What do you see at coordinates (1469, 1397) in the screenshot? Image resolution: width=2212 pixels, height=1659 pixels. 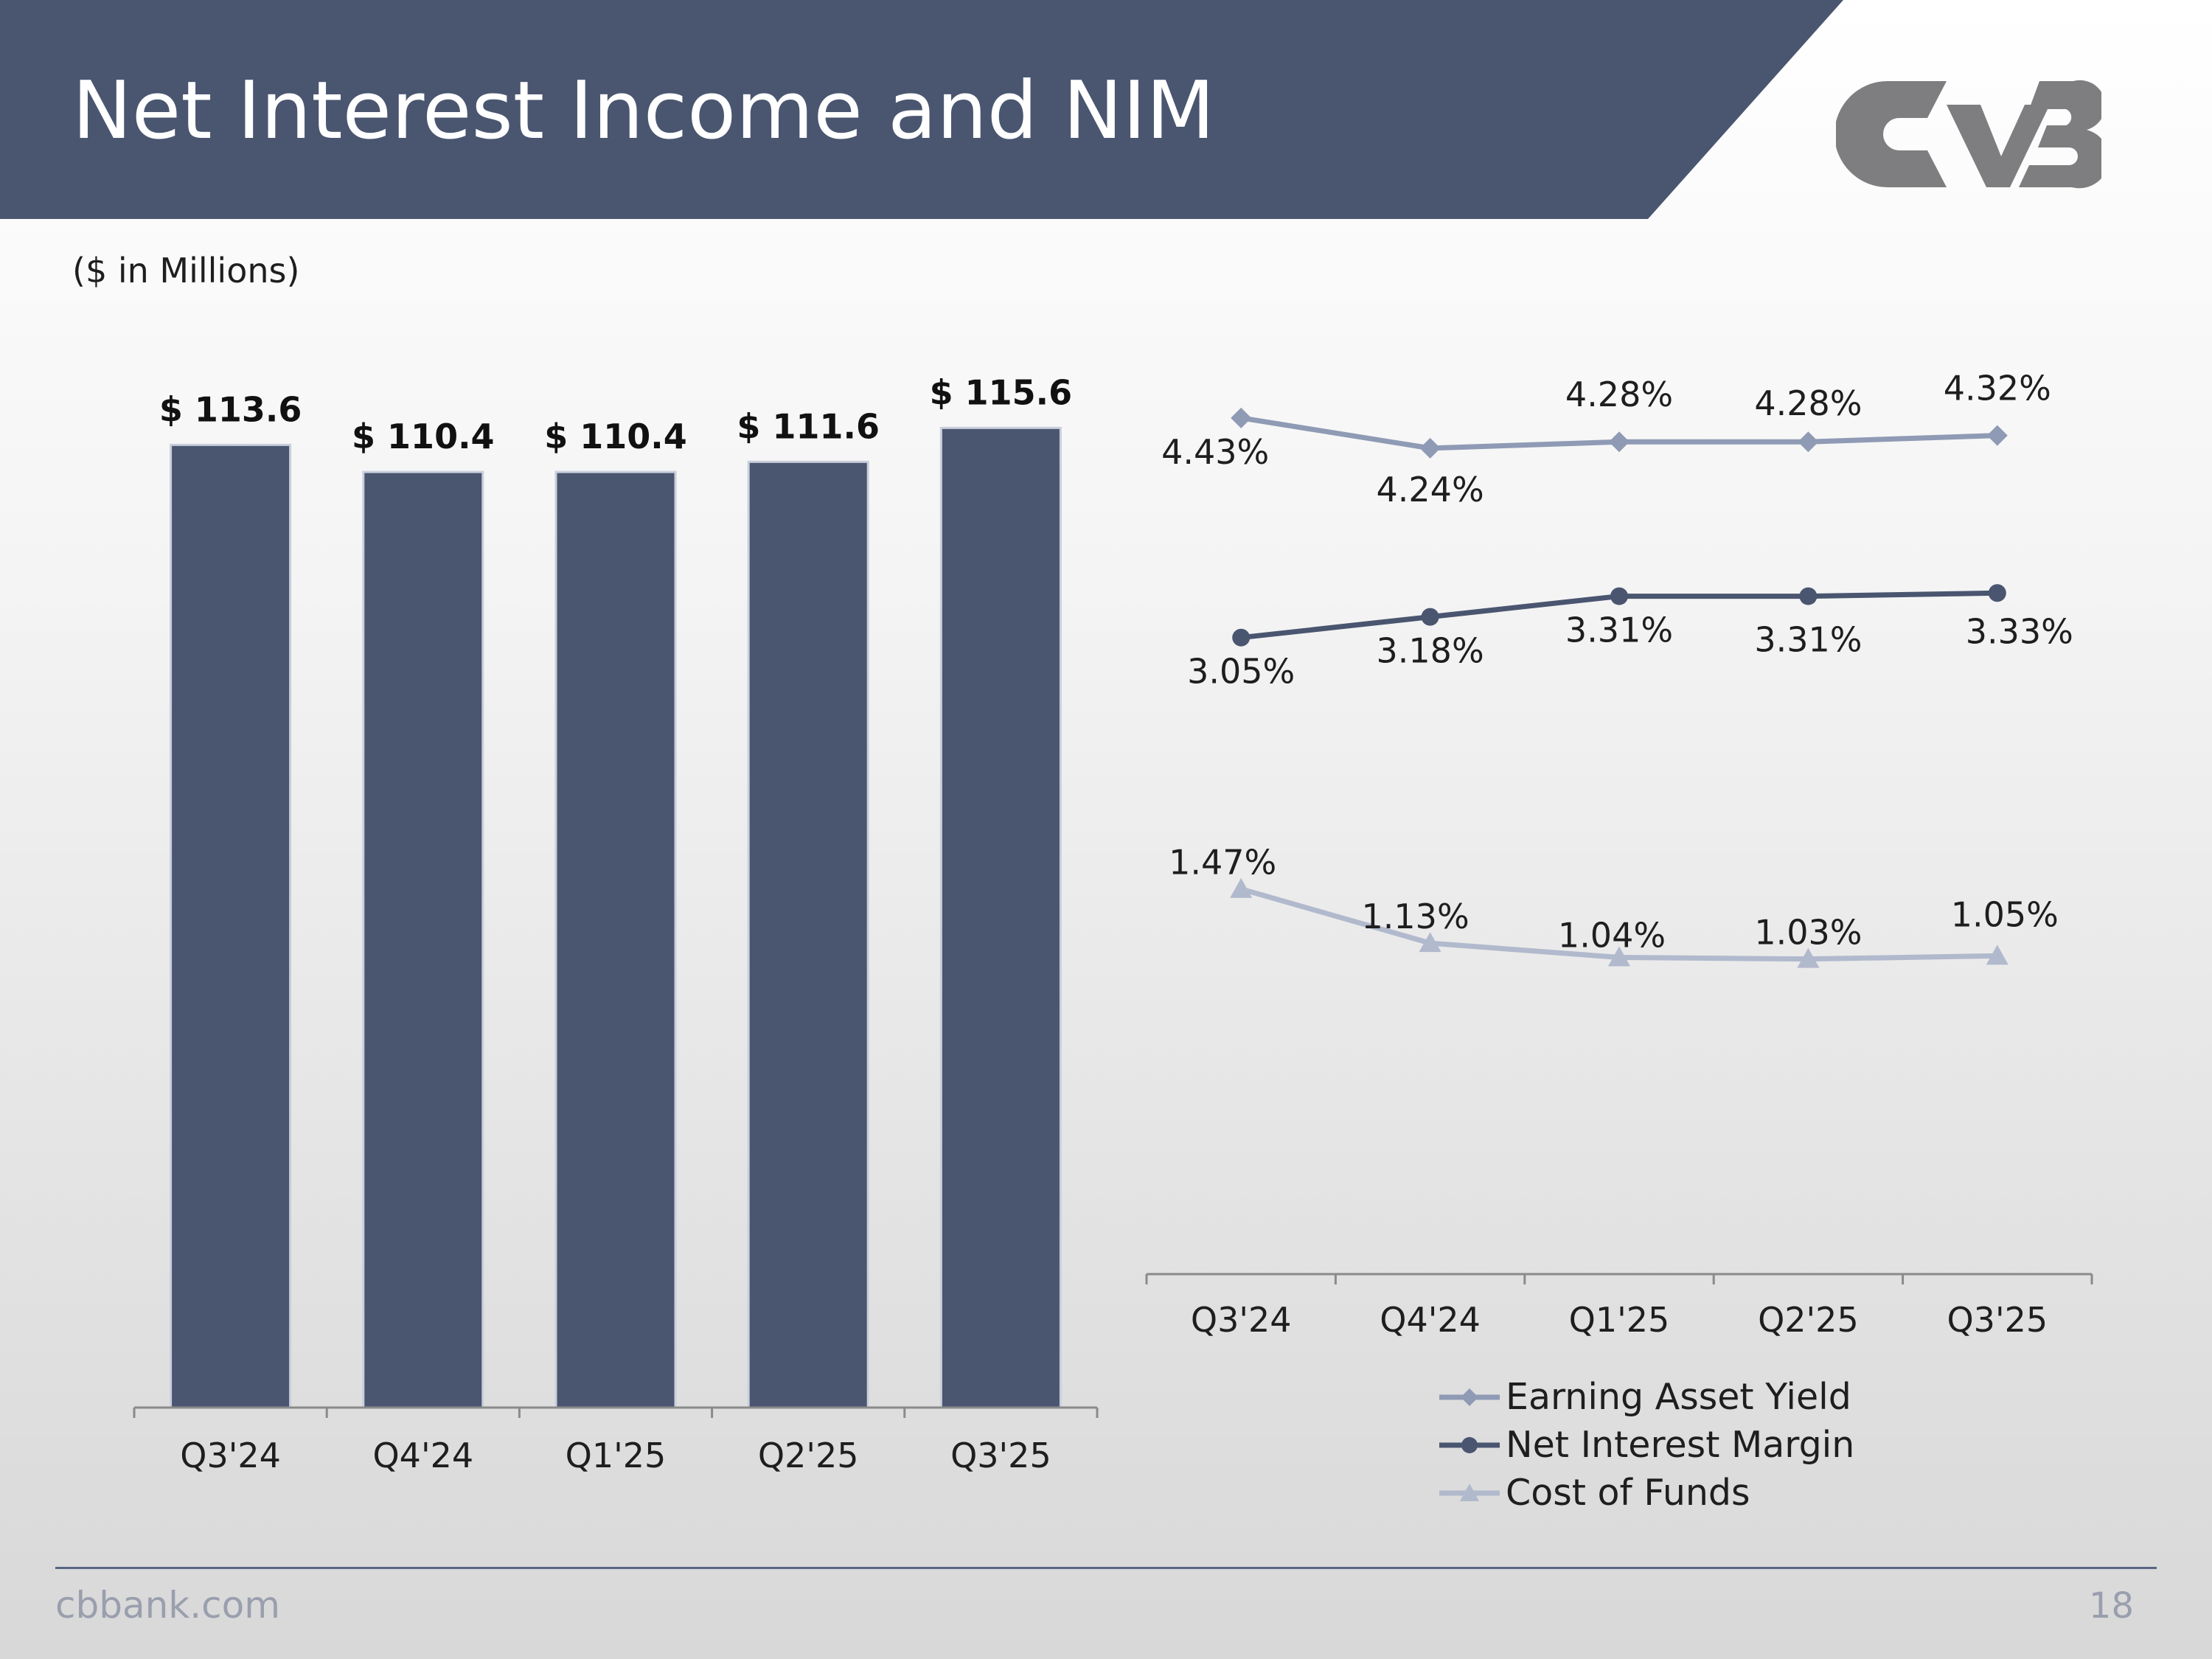 I see `diamond-marker-icon` at bounding box center [1469, 1397].